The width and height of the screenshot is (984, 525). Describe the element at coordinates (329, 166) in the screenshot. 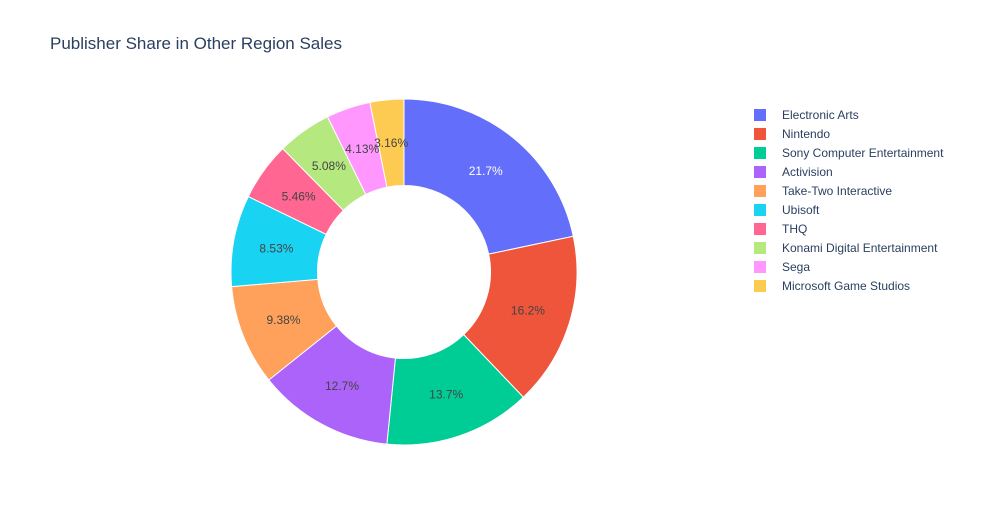

I see `slice-label: 5.08%` at that location.